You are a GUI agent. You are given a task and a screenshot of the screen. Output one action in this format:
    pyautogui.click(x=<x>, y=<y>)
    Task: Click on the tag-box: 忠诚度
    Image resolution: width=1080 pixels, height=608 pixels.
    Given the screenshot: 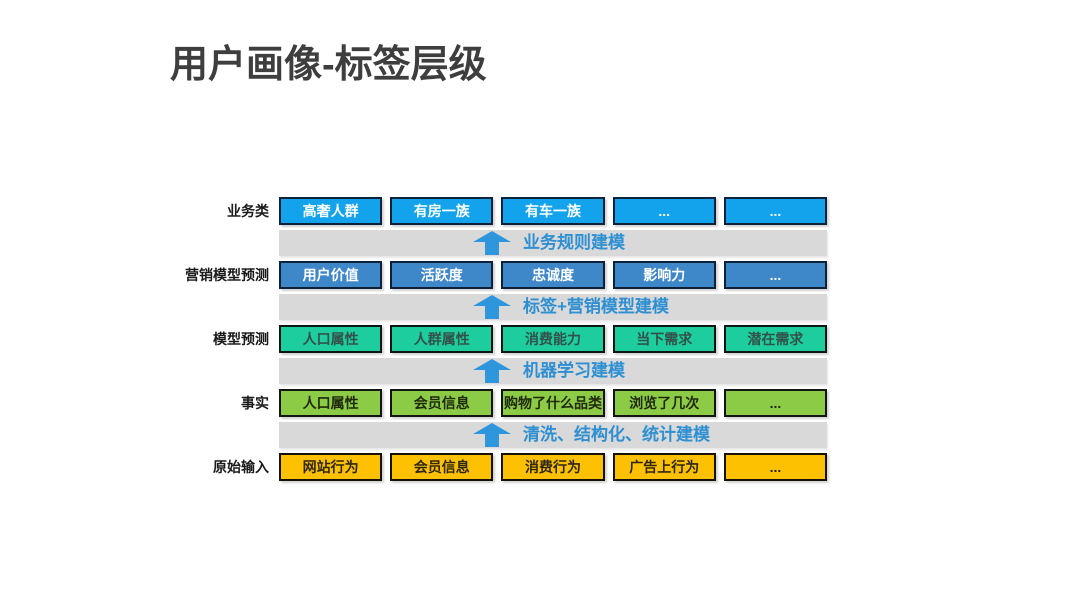 What is the action you would take?
    pyautogui.click(x=553, y=275)
    